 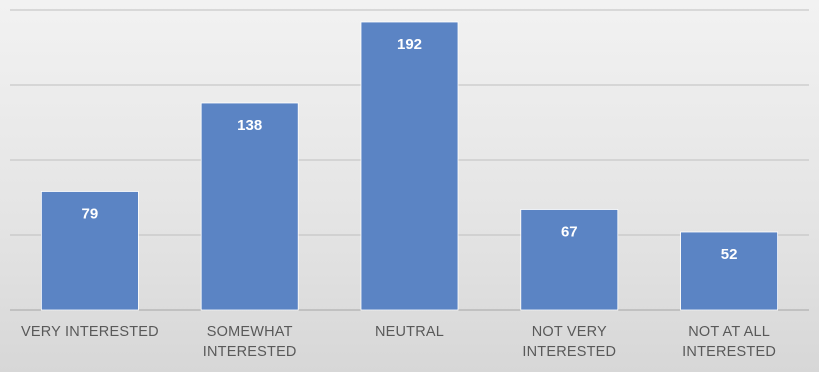 I want to click on x-tick-label-line: NEUTRAL, so click(x=409, y=332).